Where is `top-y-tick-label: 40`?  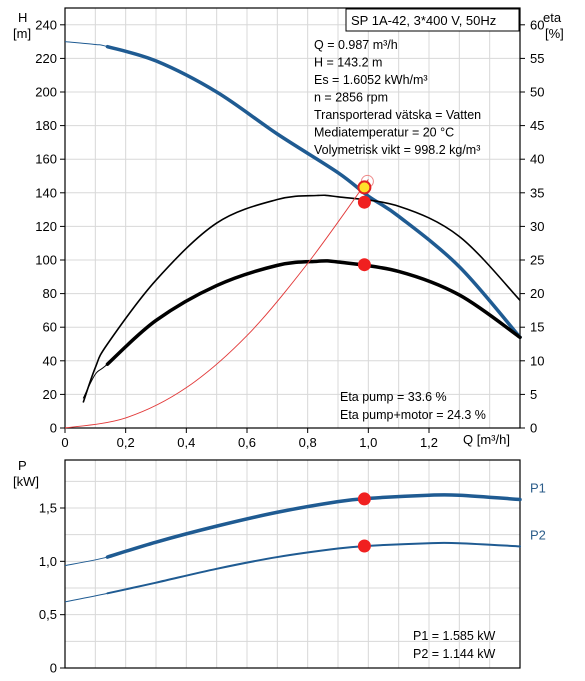
top-y-tick-label: 40 is located at coordinates (50, 360).